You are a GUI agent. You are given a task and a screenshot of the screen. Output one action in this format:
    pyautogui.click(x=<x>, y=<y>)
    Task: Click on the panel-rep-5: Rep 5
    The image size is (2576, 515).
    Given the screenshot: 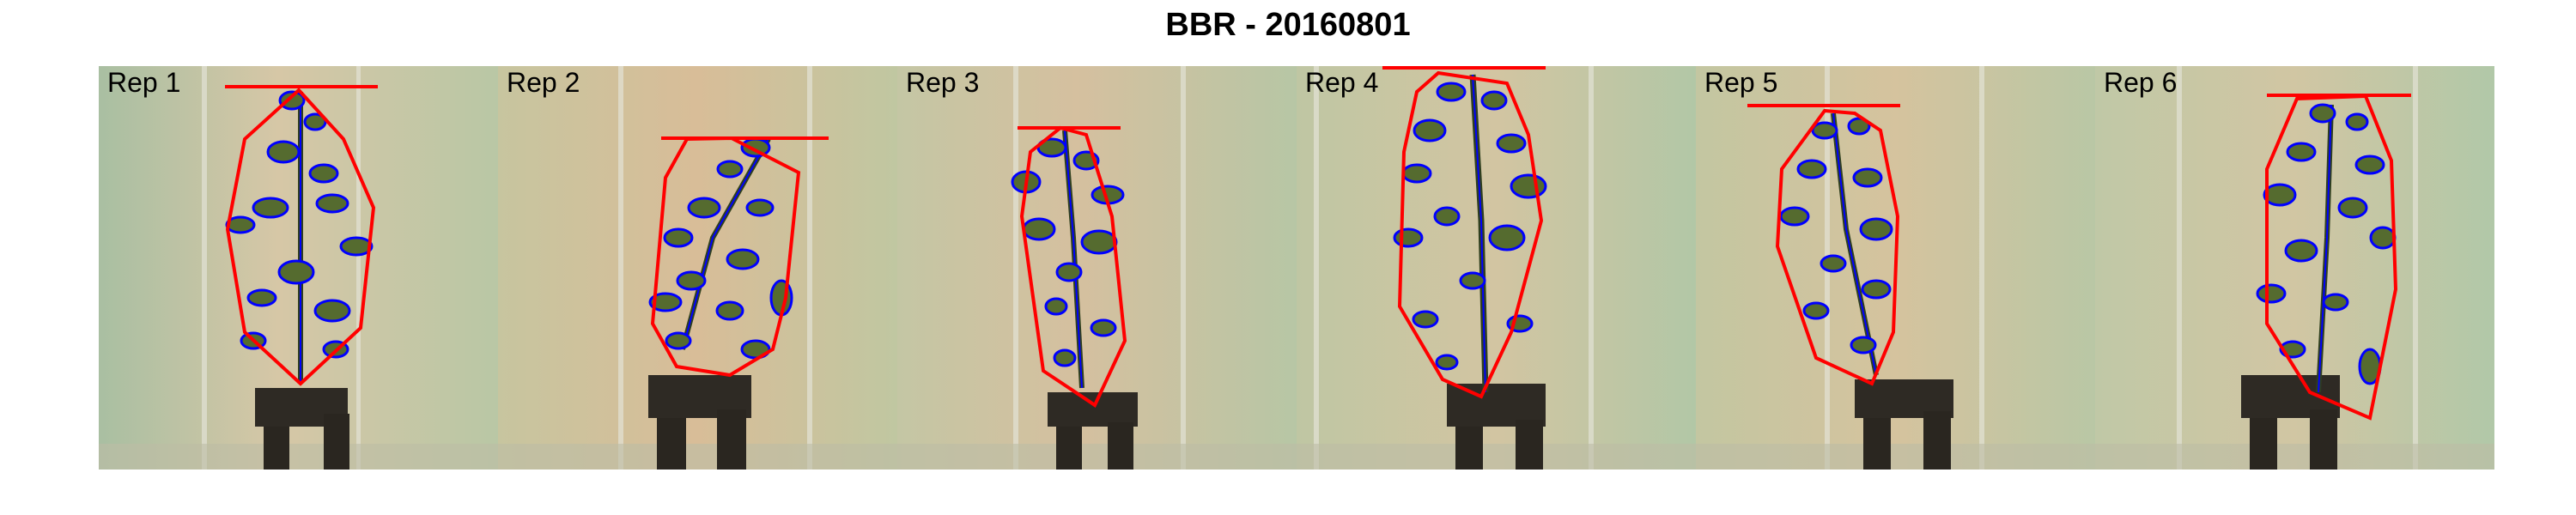 What is the action you would take?
    pyautogui.click(x=1895, y=268)
    